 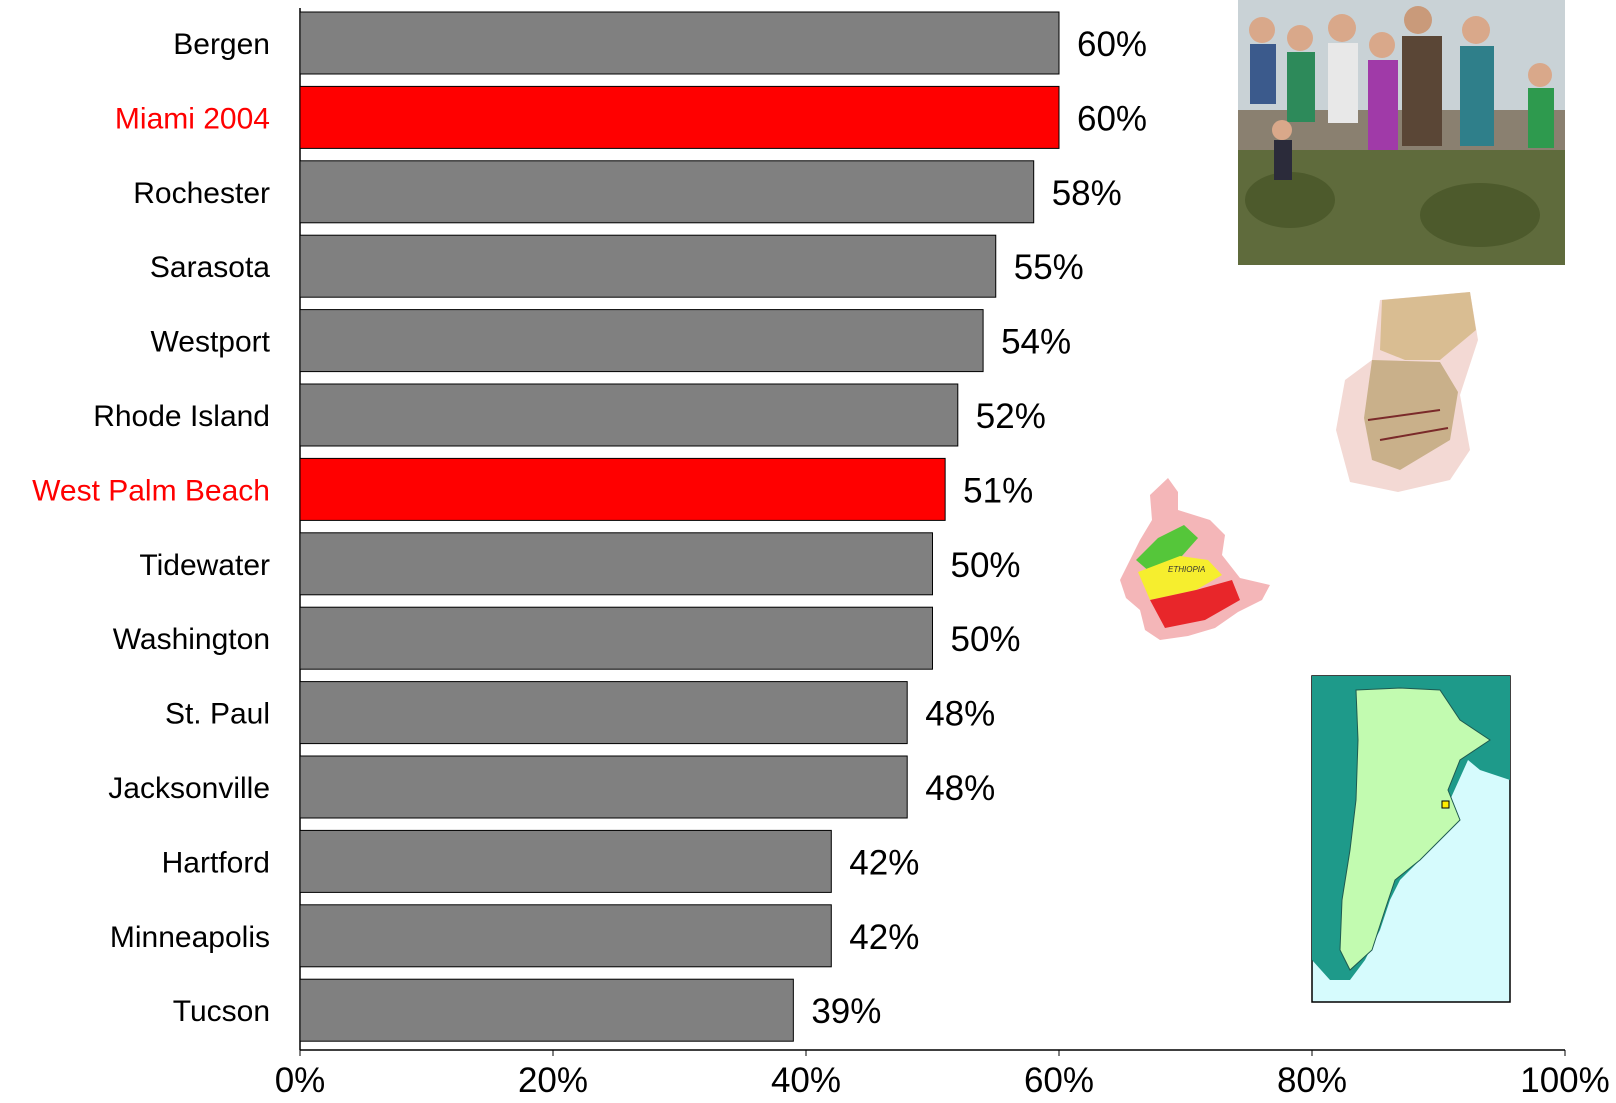 What do you see at coordinates (201, 193) in the screenshot?
I see `category-label: Rochester` at bounding box center [201, 193].